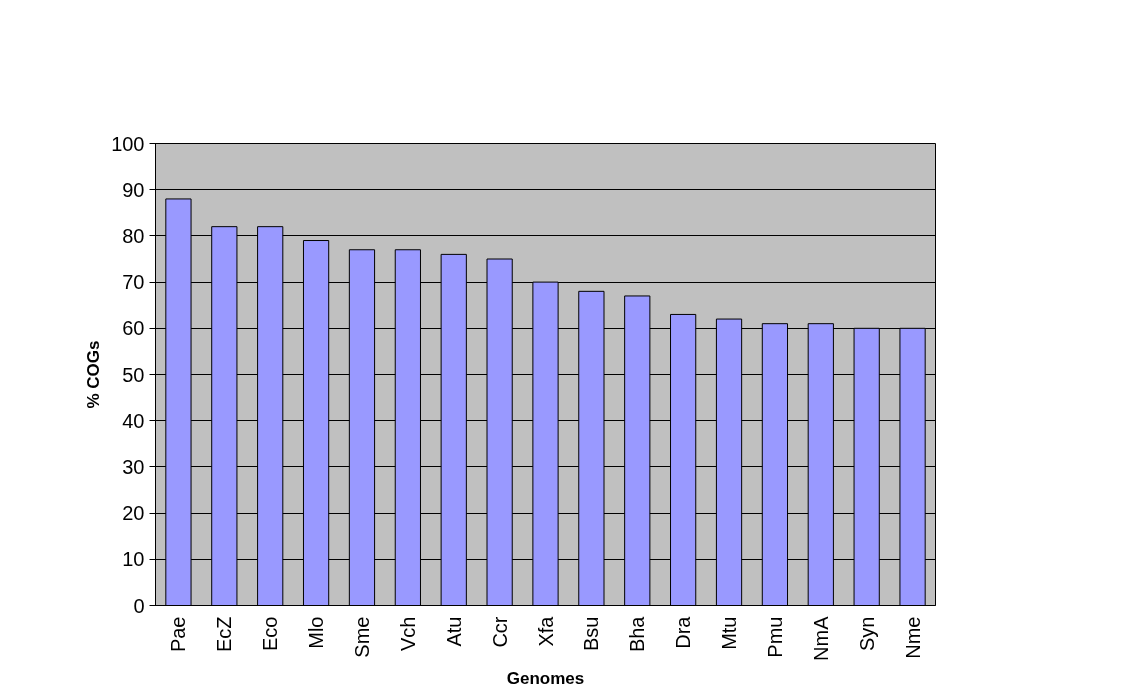 This screenshot has width=1127, height=696. What do you see at coordinates (545, 631) in the screenshot?
I see `x-tick-label: Xfa` at bounding box center [545, 631].